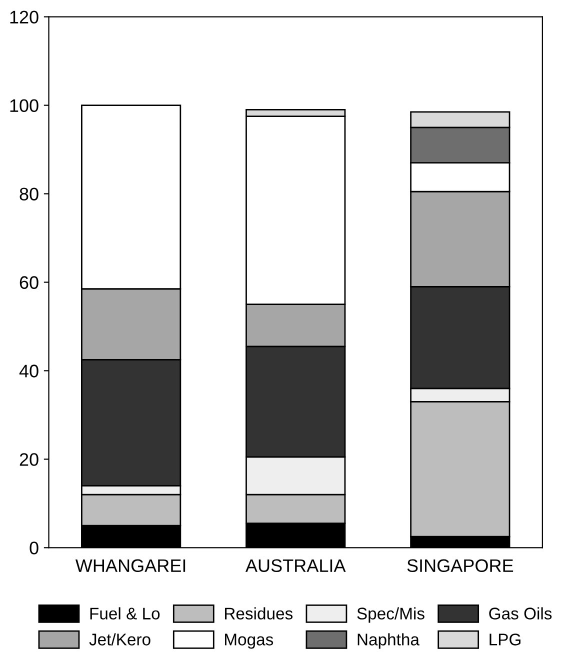 This screenshot has width=574, height=672. I want to click on legend-label: Residues, so click(259, 613).